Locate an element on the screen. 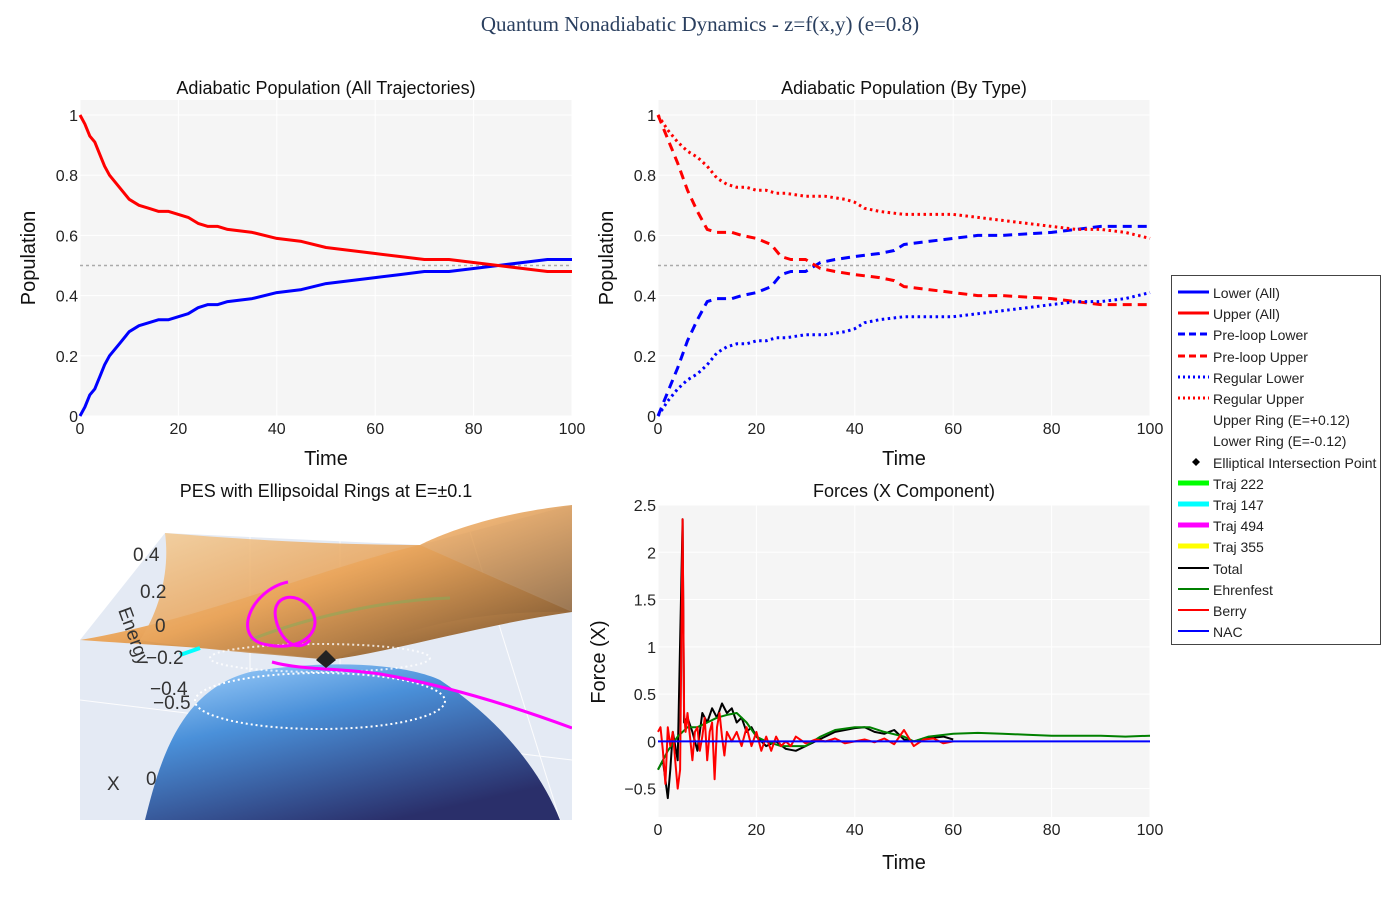 This screenshot has width=1400, height=900. legend-item: Pre-loop Lower is located at coordinates (1276, 334).